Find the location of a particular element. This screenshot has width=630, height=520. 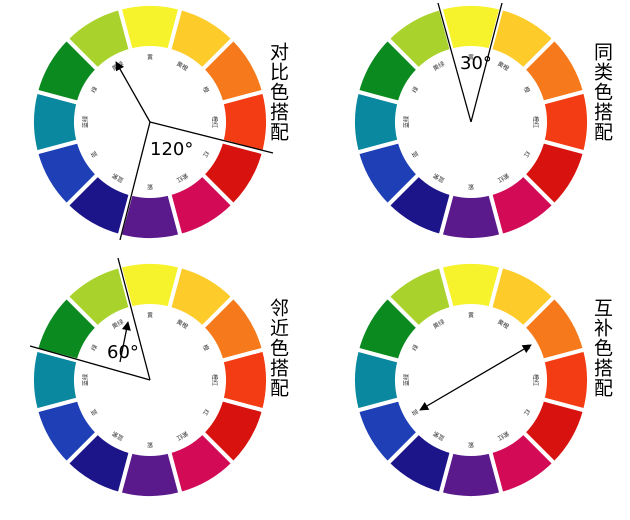

angle-label: 60° is located at coordinates (123, 352).